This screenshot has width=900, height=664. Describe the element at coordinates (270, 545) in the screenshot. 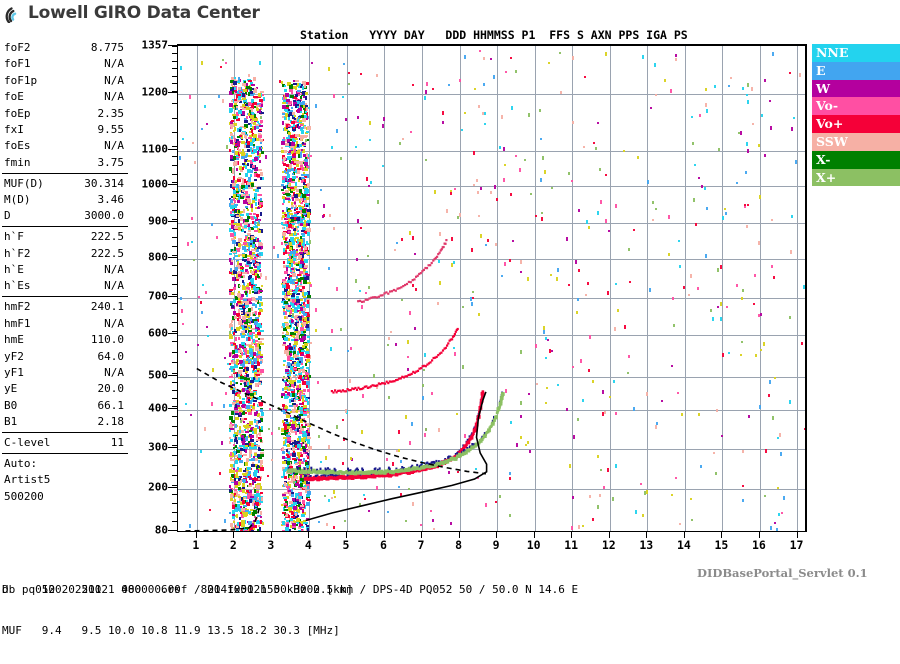

I see `x-axis-label: 3` at that location.